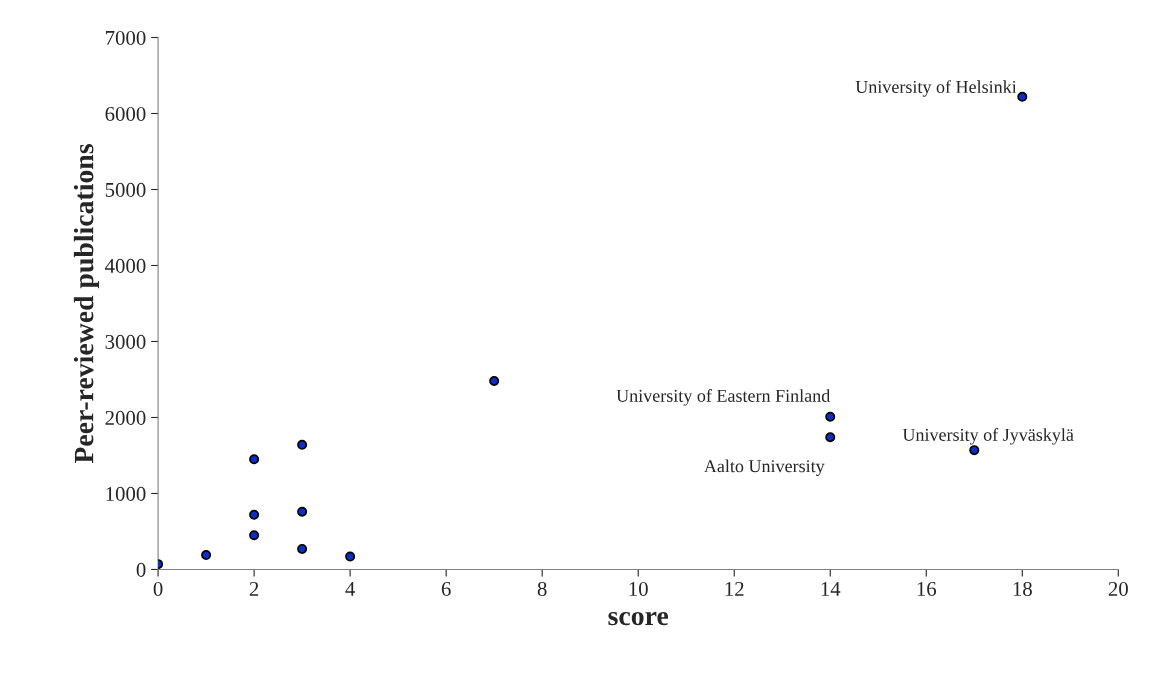 Image resolution: width=1171 pixels, height=682 pixels. I want to click on y-tick-label: 0, so click(141, 569).